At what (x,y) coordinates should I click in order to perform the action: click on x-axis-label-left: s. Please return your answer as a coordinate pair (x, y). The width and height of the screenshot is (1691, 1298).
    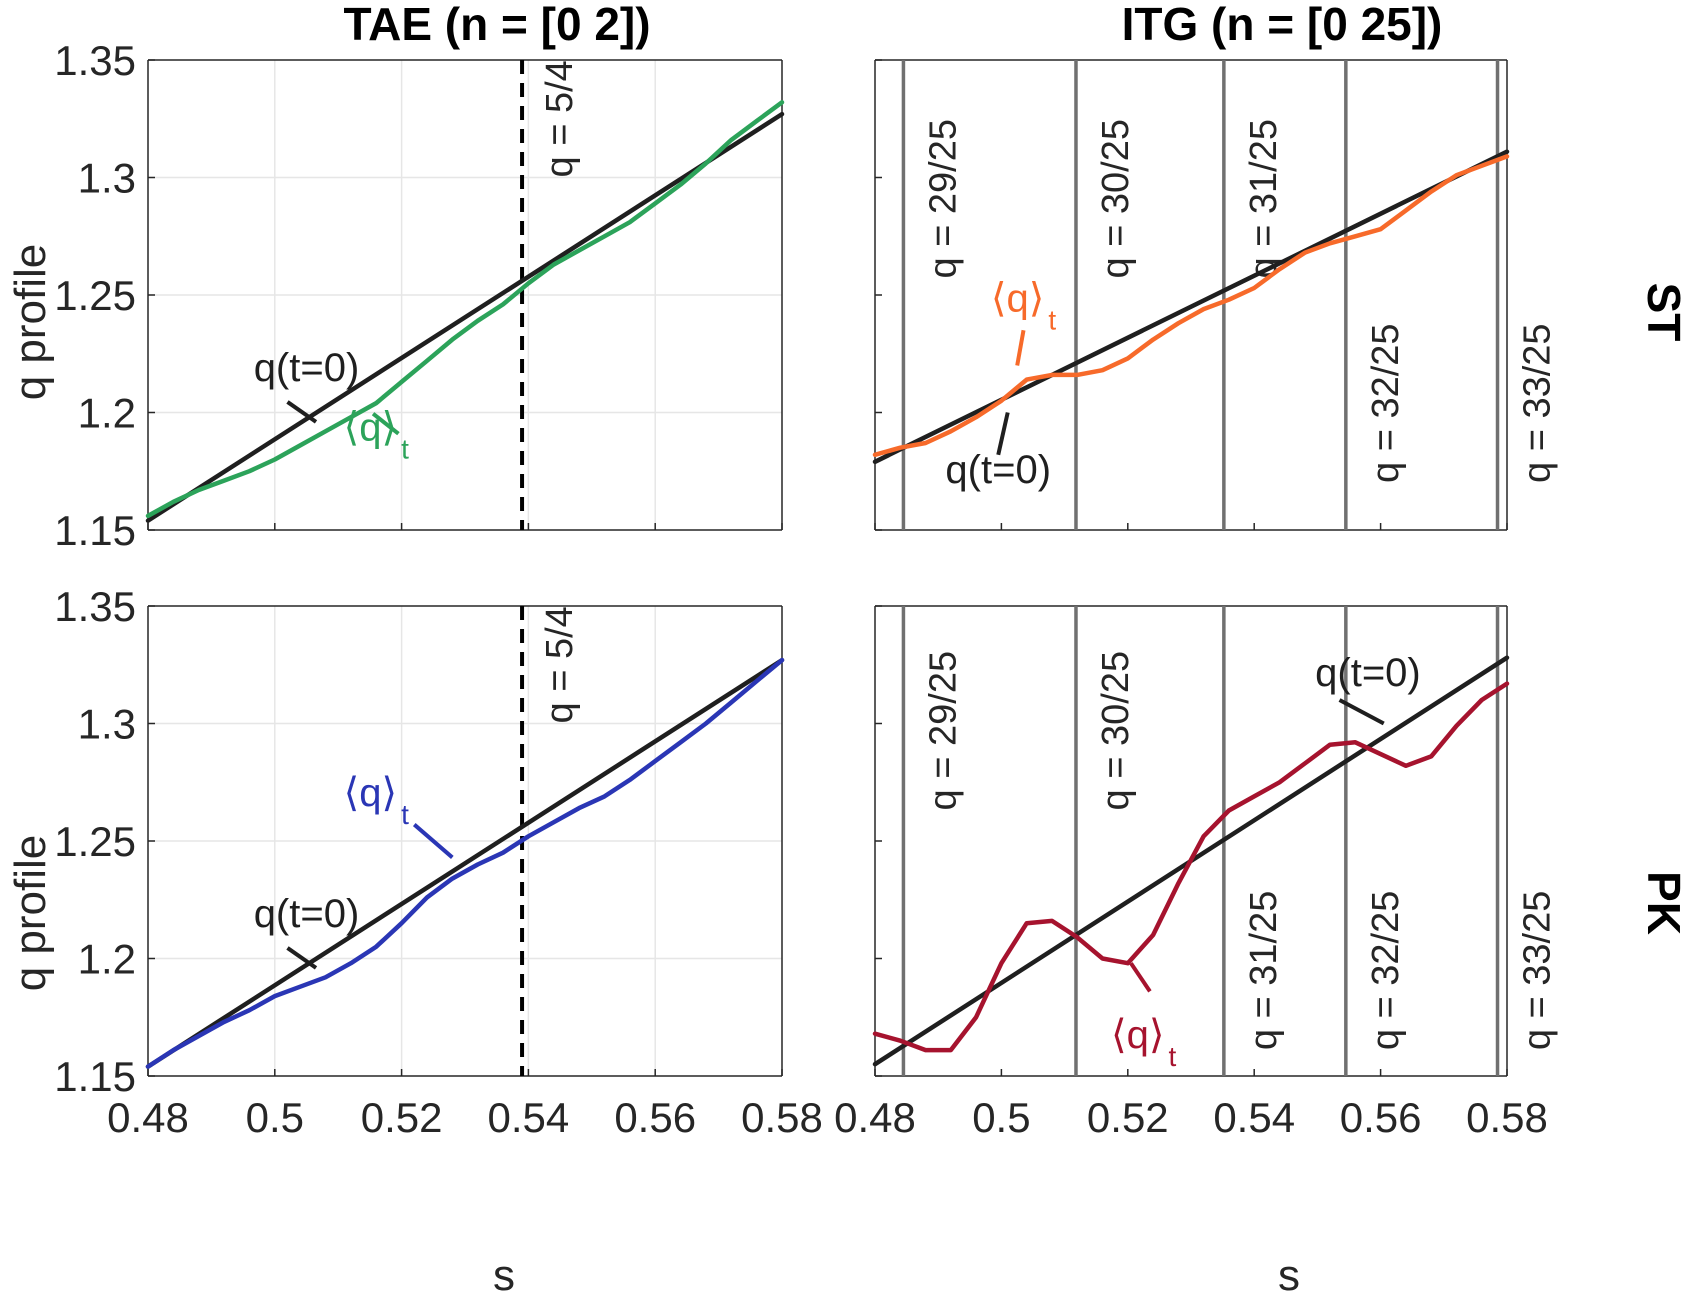
    Looking at the image, I should click on (504, 1274).